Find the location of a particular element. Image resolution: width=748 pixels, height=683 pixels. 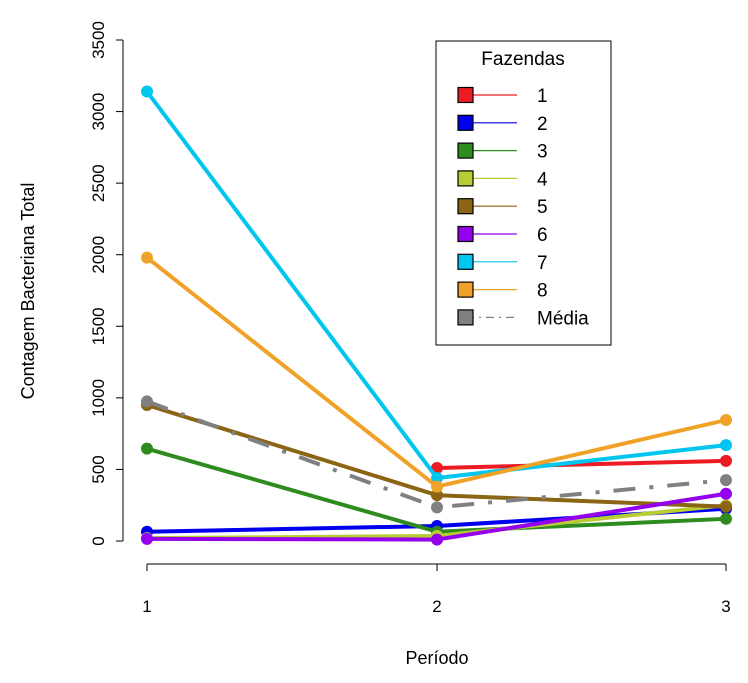

legend-label: 8 is located at coordinates (542, 291).